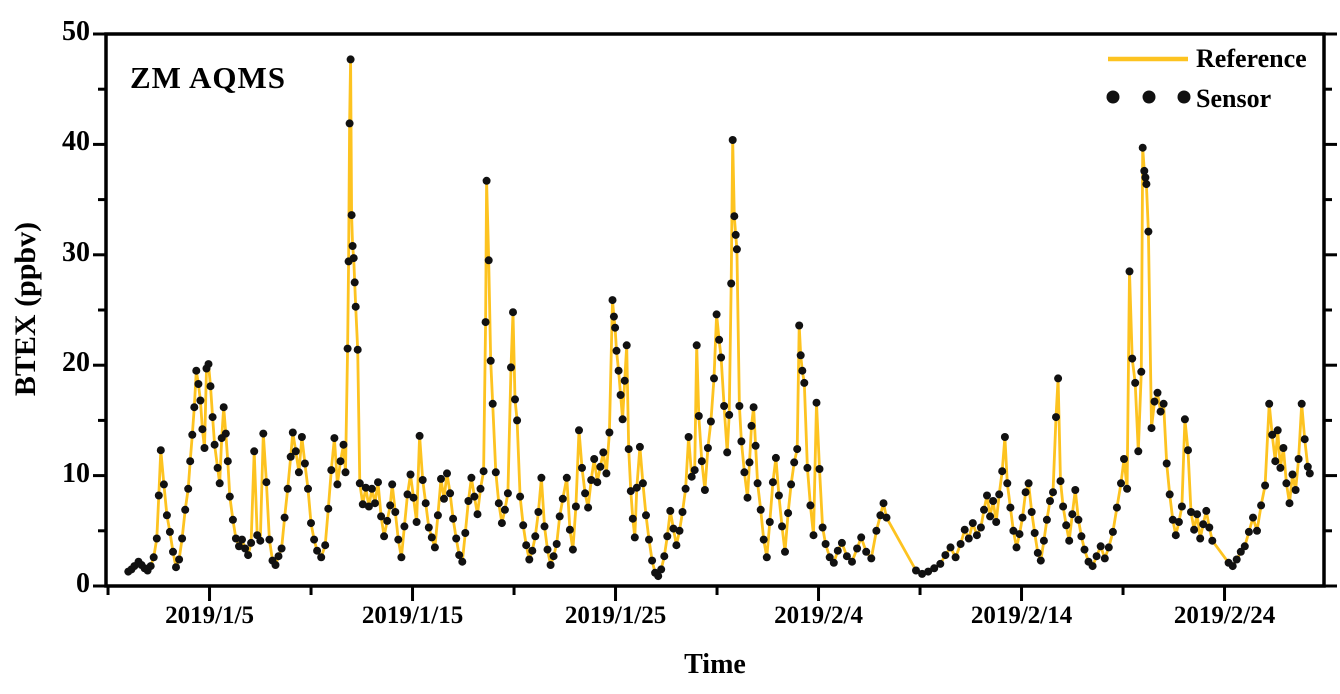 This screenshot has height=694, width=1340. Describe the element at coordinates (1021, 615) in the screenshot. I see `x-tick-label: 2019/2/14` at that location.